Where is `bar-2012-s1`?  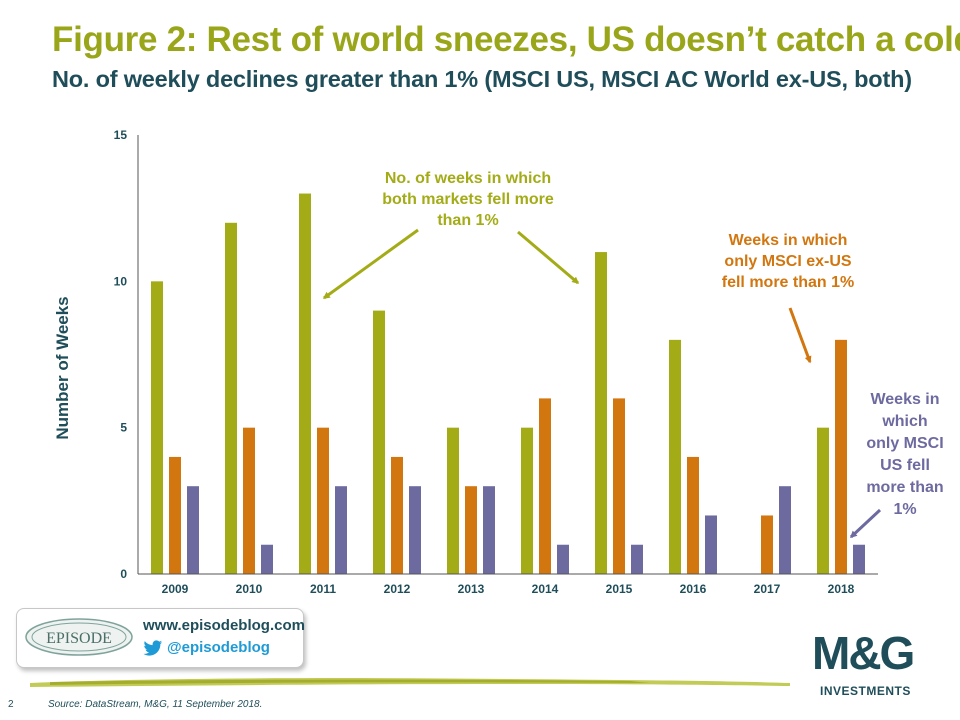 bar-2012-s1 is located at coordinates (397, 515).